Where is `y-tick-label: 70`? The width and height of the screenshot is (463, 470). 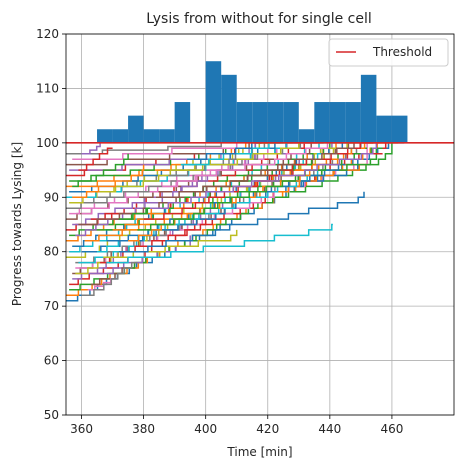
y-tick-label: 70 is located at coordinates (51, 306).